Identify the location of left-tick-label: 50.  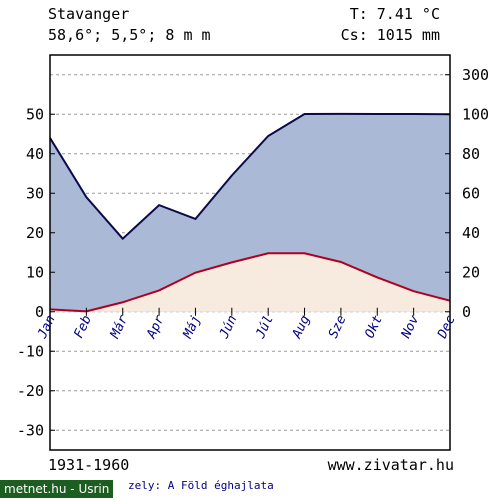
(35, 114).